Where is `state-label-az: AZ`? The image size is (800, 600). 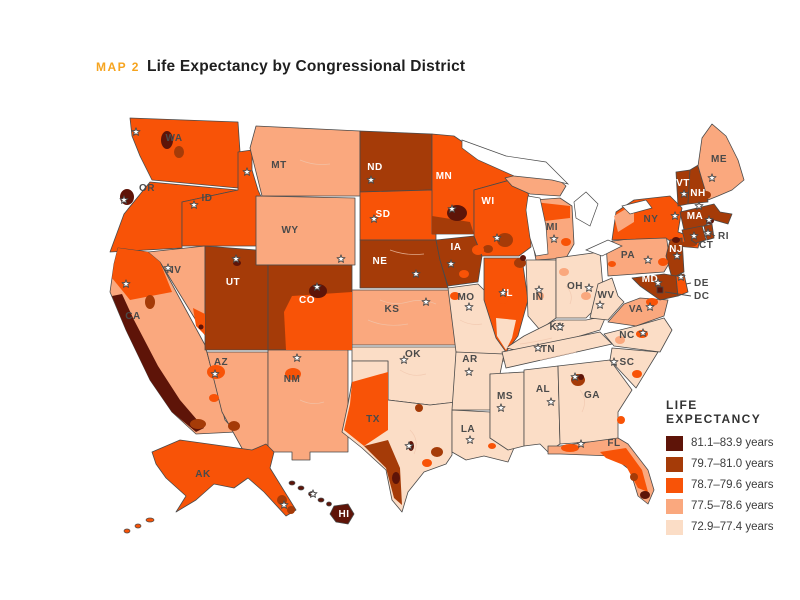
state-label-az: AZ is located at coordinates (221, 362).